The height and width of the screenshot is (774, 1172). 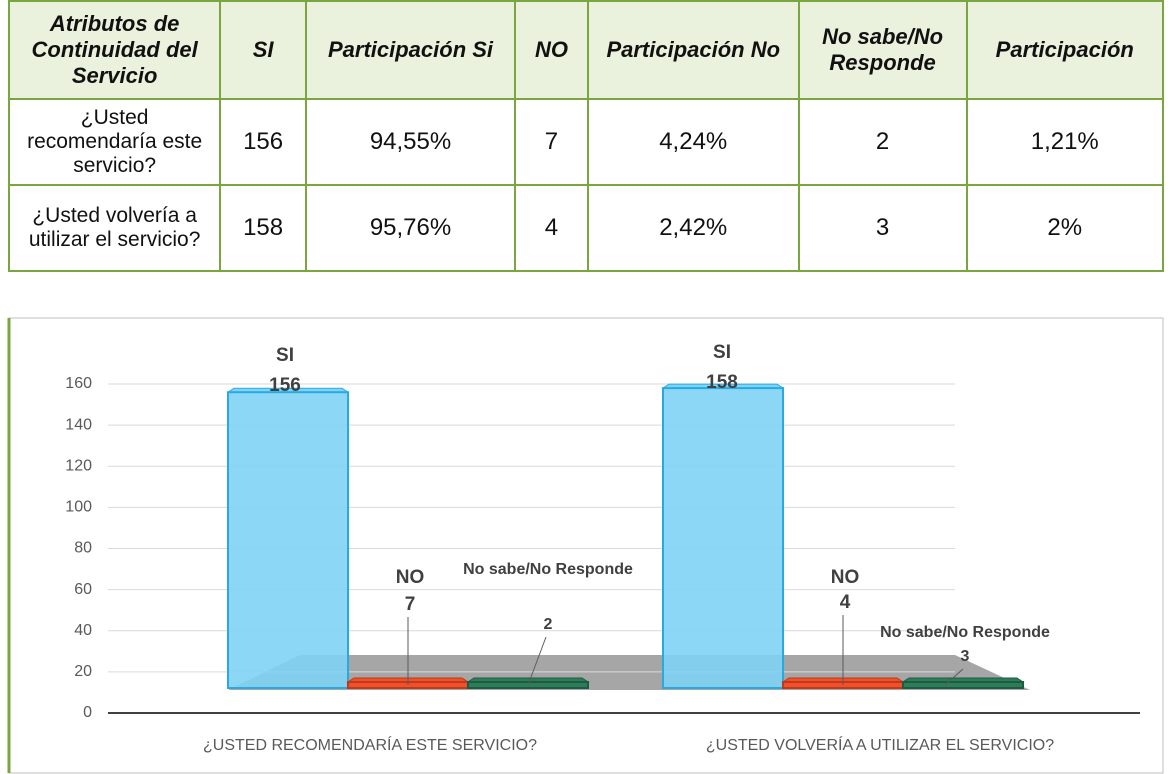 I want to click on column-header: Participación Si, so click(x=410, y=50).